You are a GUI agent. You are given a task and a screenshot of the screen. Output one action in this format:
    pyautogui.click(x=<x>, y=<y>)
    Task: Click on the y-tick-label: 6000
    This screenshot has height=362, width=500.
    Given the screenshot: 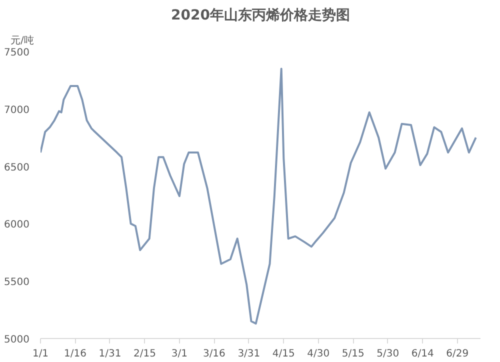 What is the action you would take?
    pyautogui.click(x=17, y=225)
    